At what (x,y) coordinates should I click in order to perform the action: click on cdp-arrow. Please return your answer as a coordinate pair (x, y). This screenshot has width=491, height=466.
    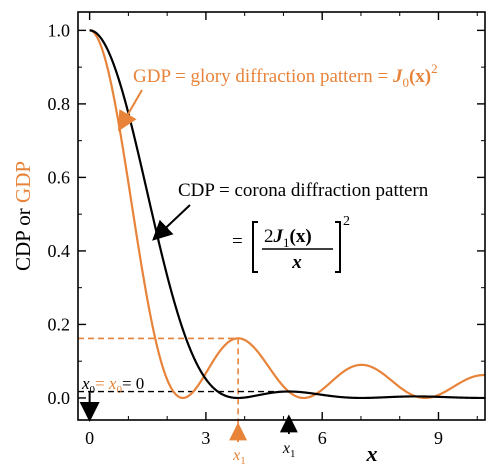
    Looking at the image, I should click on (171, 222).